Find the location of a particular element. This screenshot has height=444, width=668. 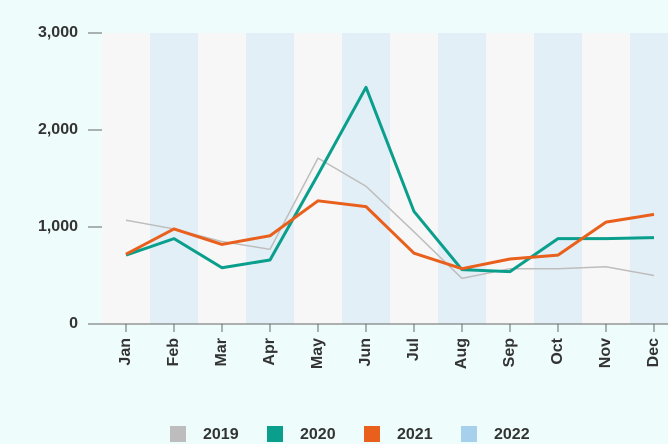

series-line is located at coordinates (390, 235).